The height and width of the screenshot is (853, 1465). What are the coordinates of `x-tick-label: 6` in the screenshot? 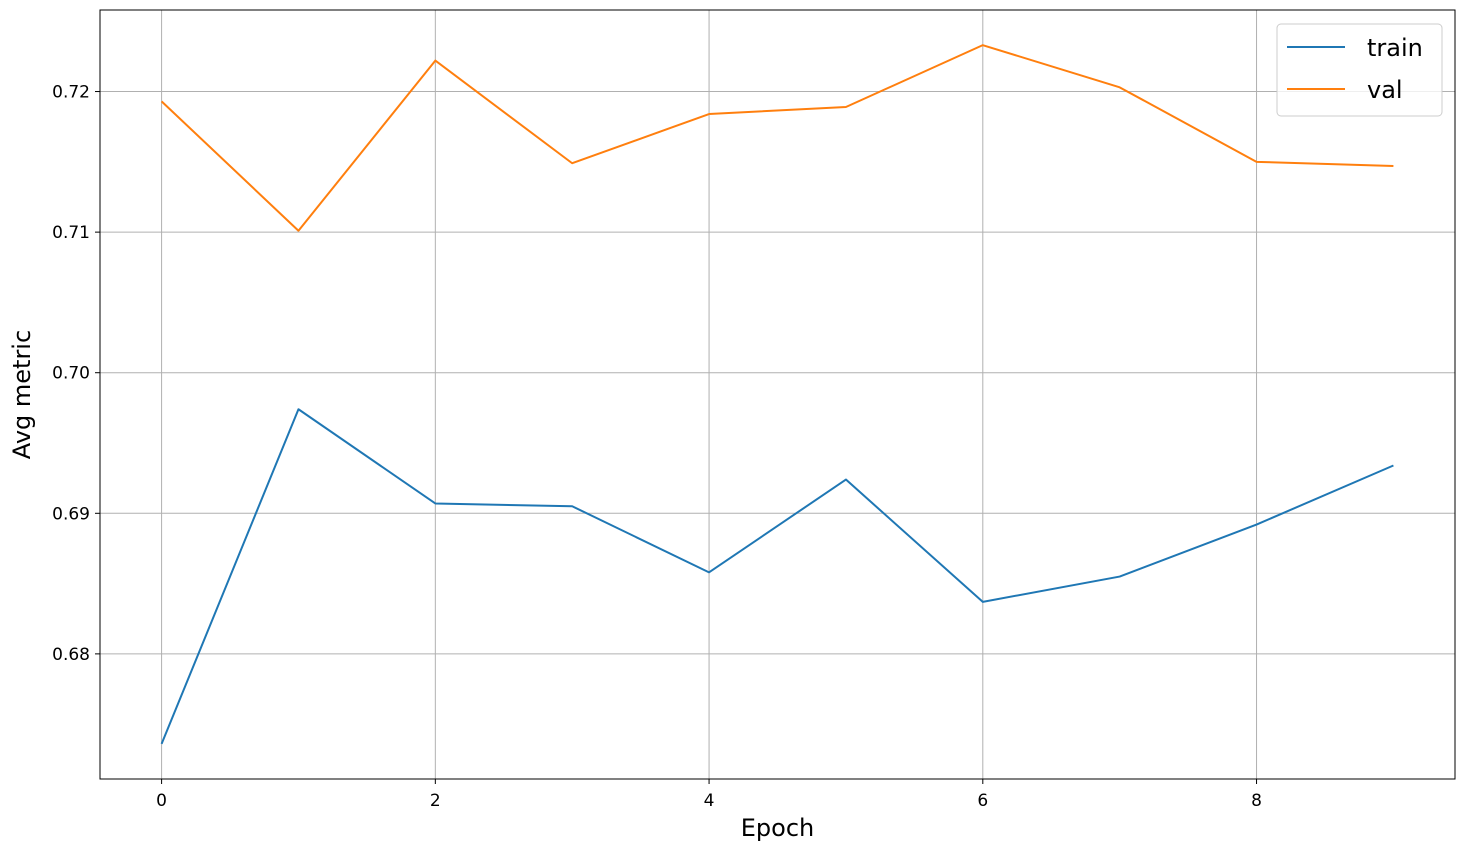 It's located at (982, 801).